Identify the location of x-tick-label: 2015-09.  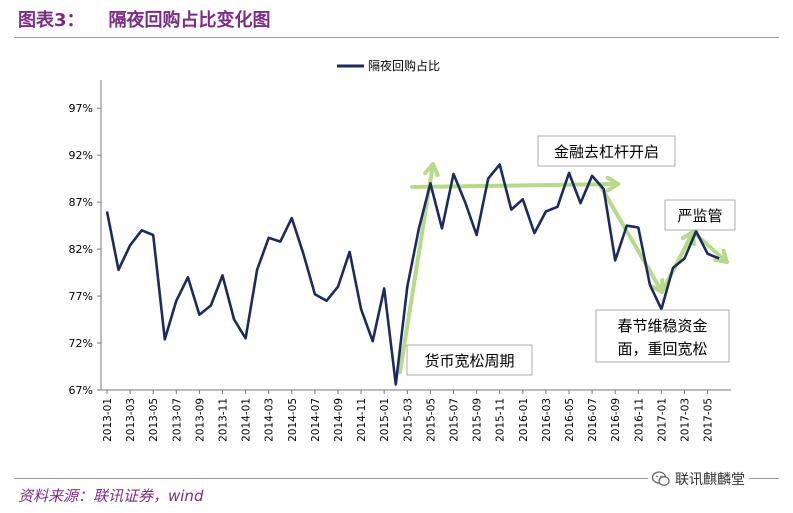
(478, 420).